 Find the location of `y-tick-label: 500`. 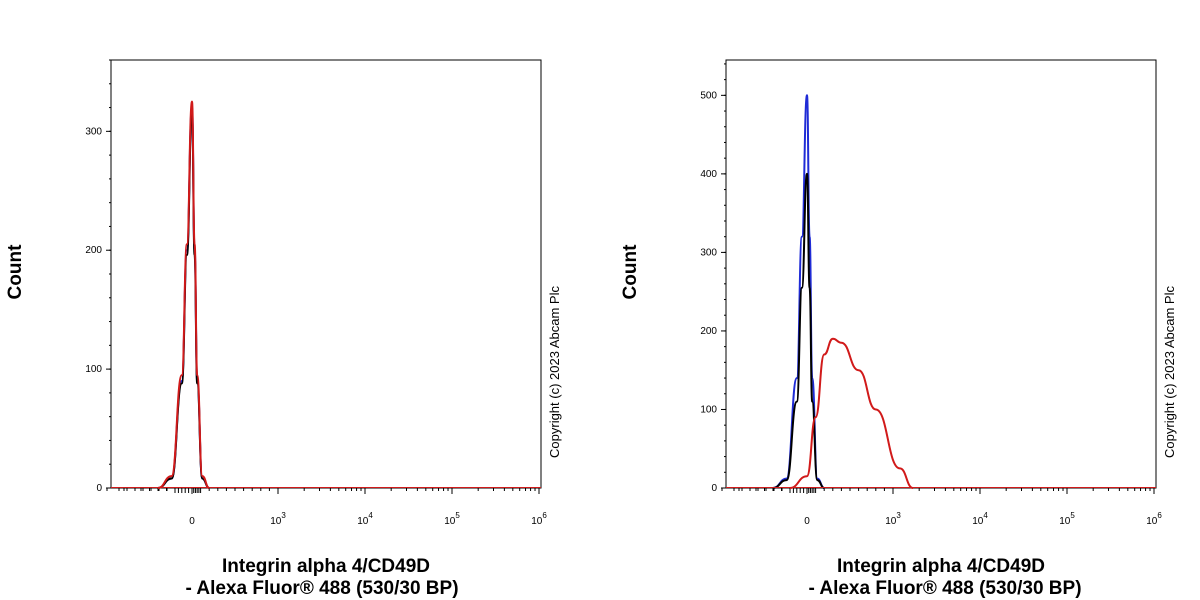

y-tick-label: 500 is located at coordinates (708, 95).